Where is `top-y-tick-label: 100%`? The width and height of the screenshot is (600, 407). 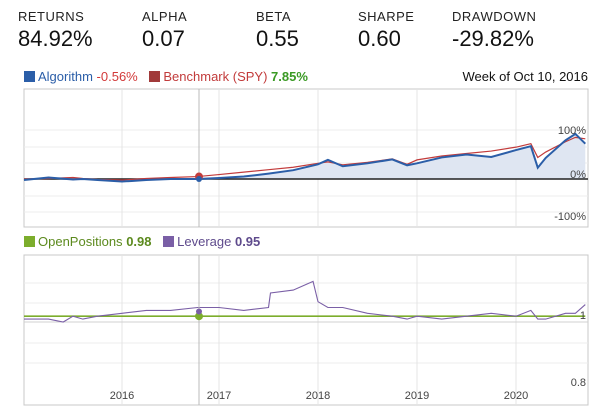
top-y-tick-label: 100% is located at coordinates (572, 131).